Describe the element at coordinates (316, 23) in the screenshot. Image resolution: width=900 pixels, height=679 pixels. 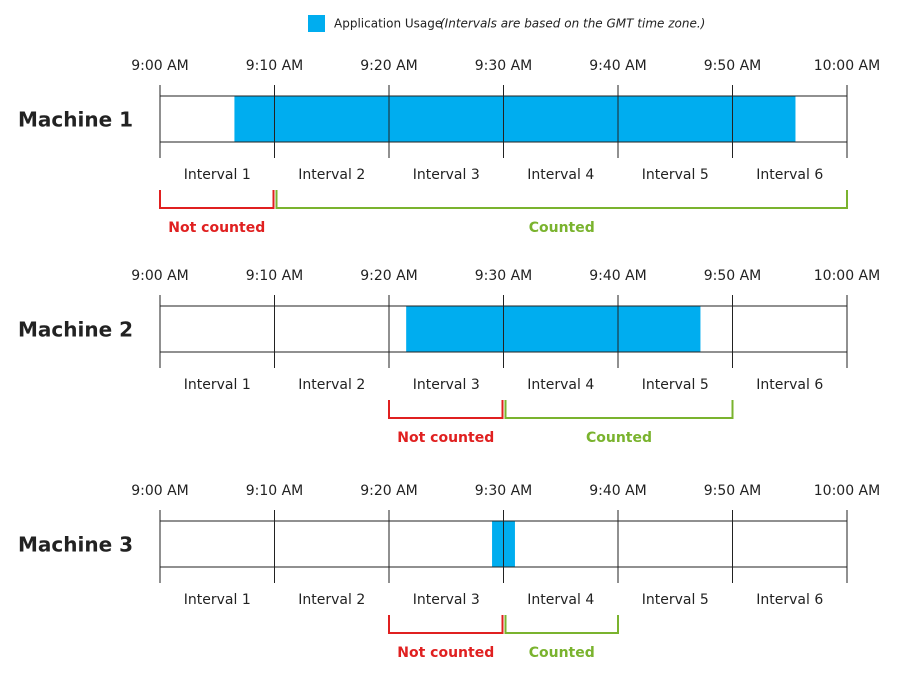
I see `legend-swatch` at that location.